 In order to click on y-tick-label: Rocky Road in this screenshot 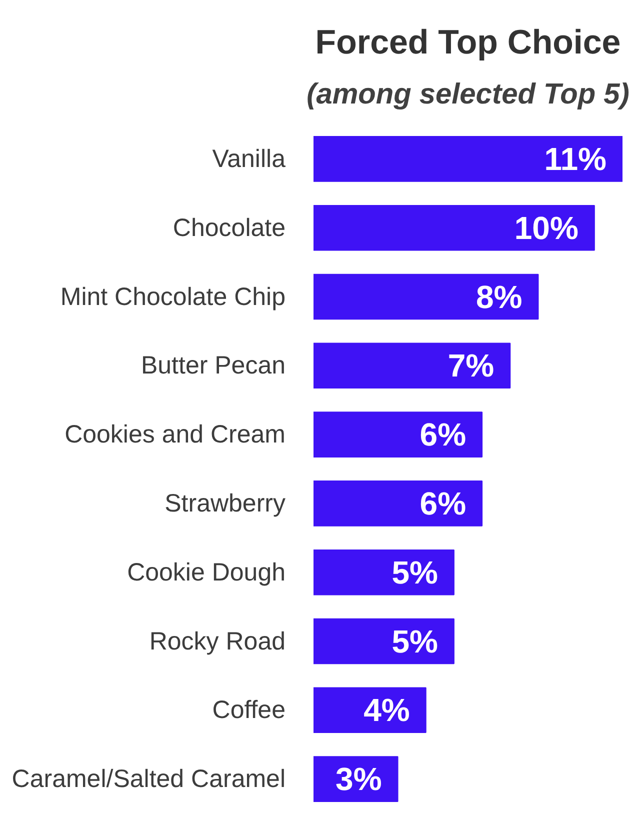, I will do `click(217, 641)`.